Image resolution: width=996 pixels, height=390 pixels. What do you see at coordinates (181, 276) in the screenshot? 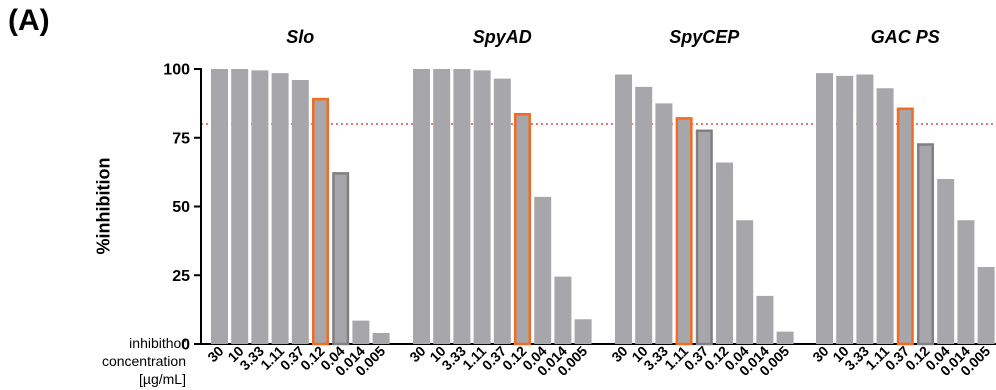
I see `y-tick-label: 25` at bounding box center [181, 276].